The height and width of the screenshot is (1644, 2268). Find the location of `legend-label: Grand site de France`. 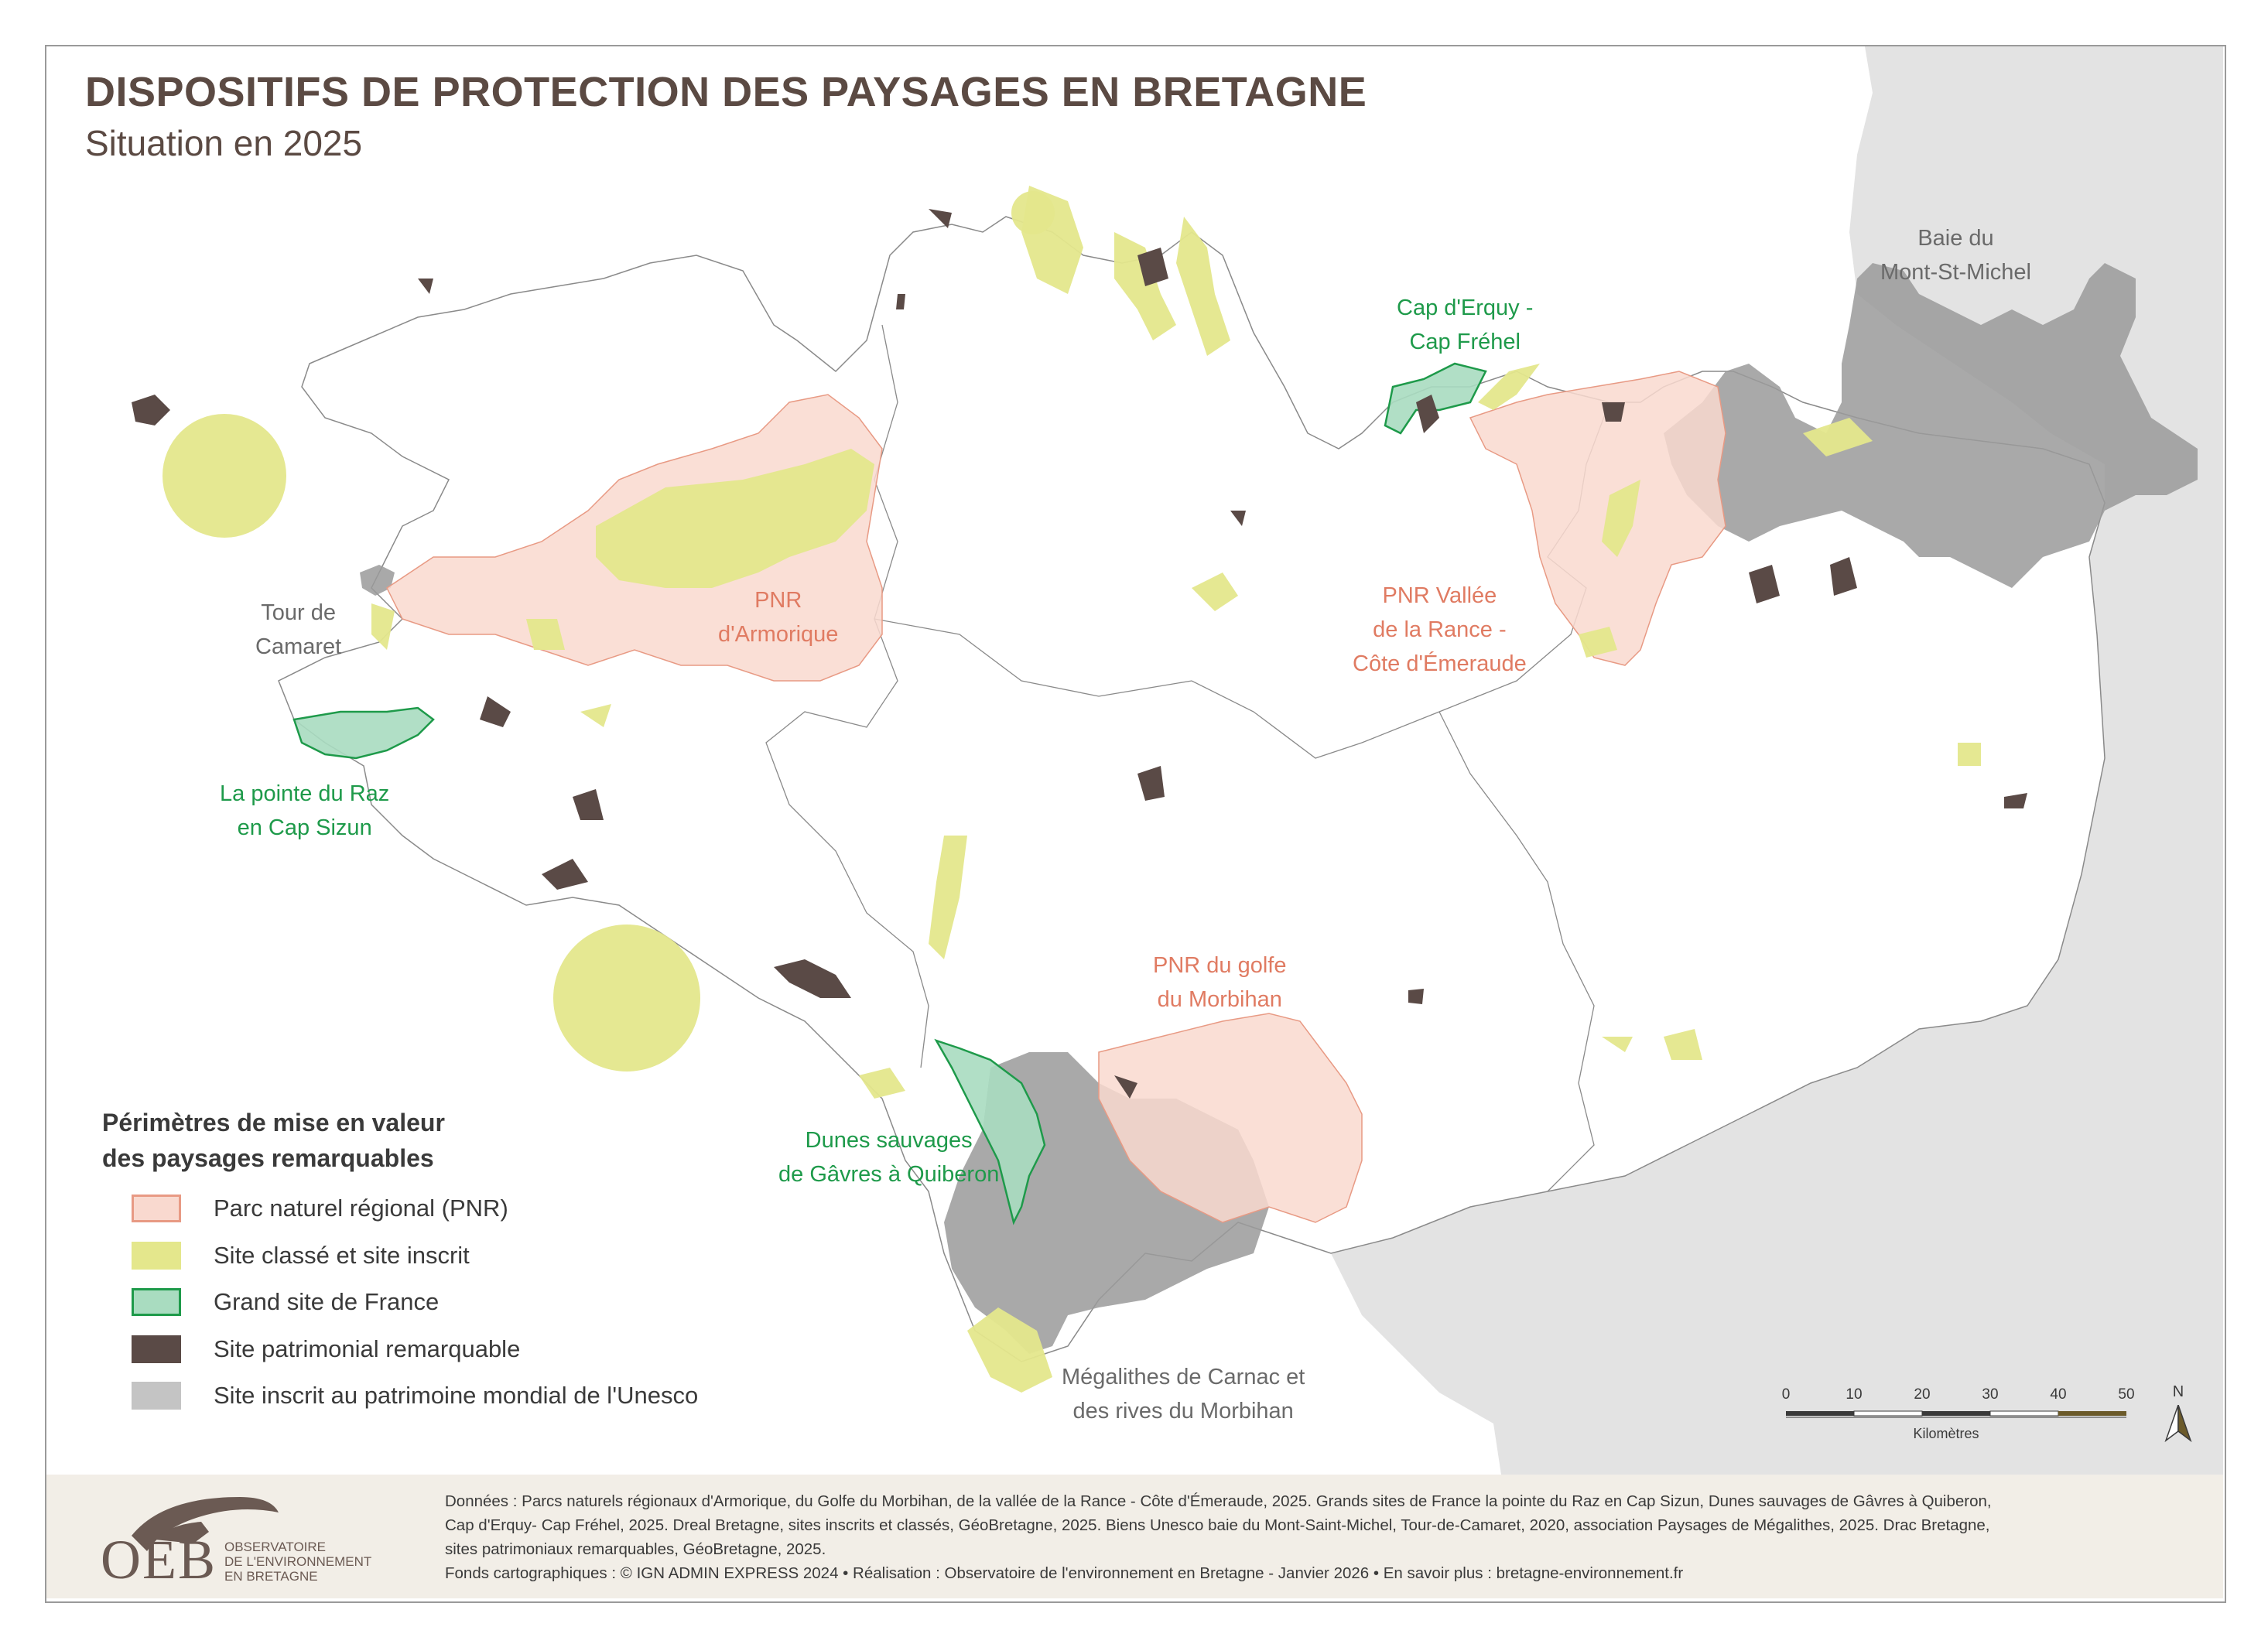

legend-label: Grand site de France is located at coordinates (327, 1301).